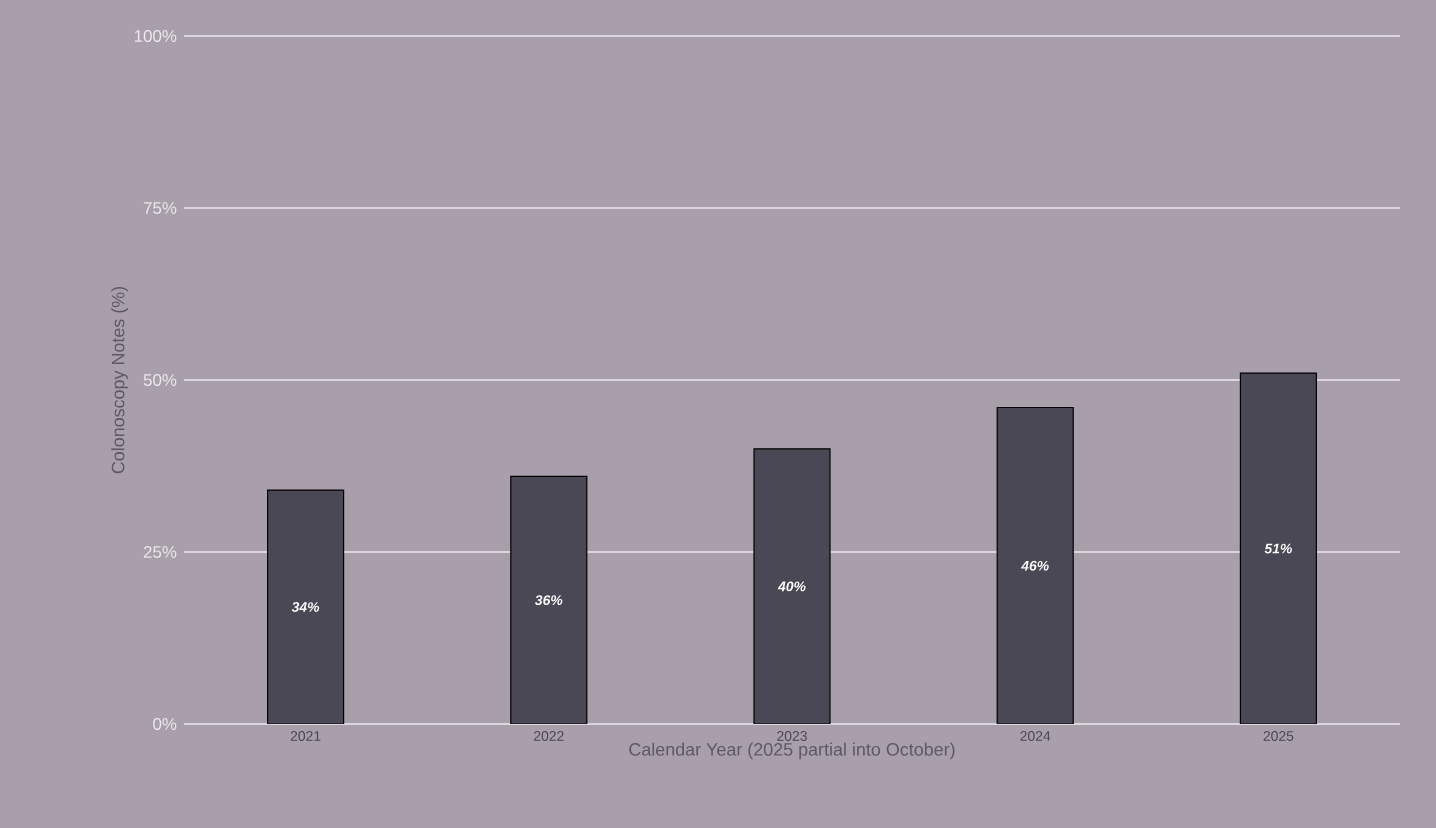 This screenshot has height=828, width=1436. What do you see at coordinates (119, 380) in the screenshot?
I see `y-axis-title: Colonoscopy Notes (%)` at bounding box center [119, 380].